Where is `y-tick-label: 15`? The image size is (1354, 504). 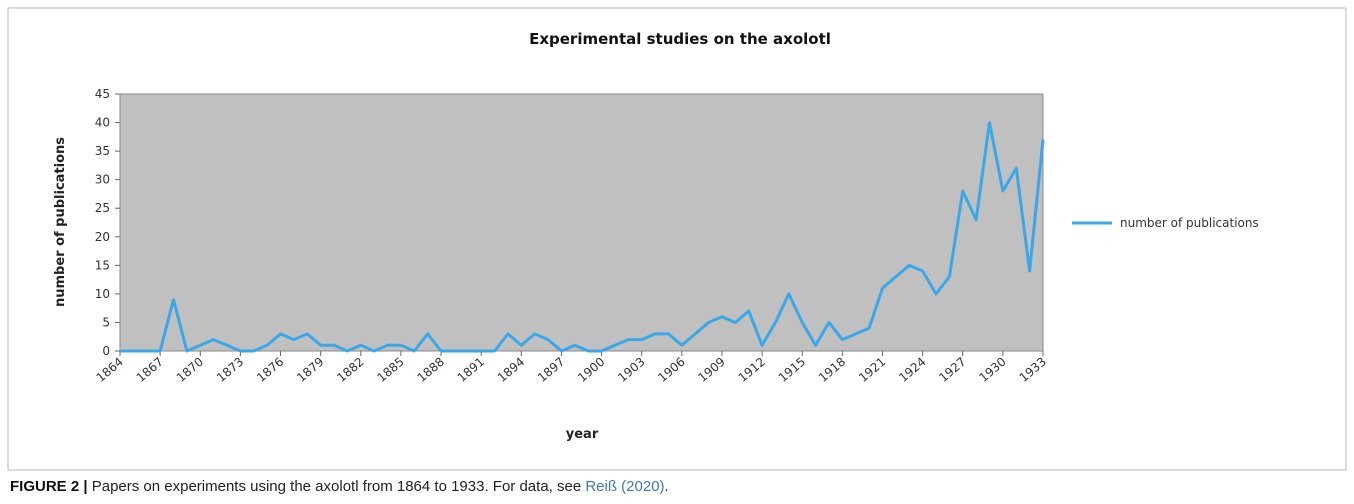 y-tick-label: 15 is located at coordinates (102, 265).